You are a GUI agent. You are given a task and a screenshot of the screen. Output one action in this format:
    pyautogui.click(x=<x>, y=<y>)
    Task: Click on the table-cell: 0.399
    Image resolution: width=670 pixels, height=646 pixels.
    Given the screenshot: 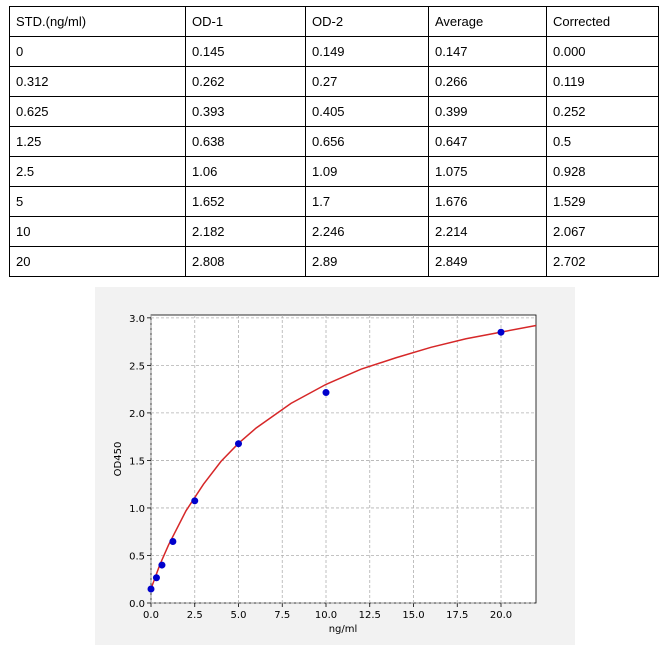 What is the action you would take?
    pyautogui.click(x=487, y=111)
    